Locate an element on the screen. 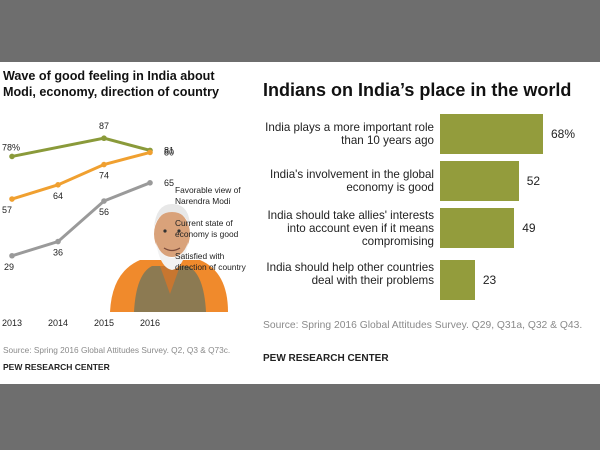 Image resolution: width=600 pixels, height=450 pixels. face-shape is located at coordinates (172, 234).